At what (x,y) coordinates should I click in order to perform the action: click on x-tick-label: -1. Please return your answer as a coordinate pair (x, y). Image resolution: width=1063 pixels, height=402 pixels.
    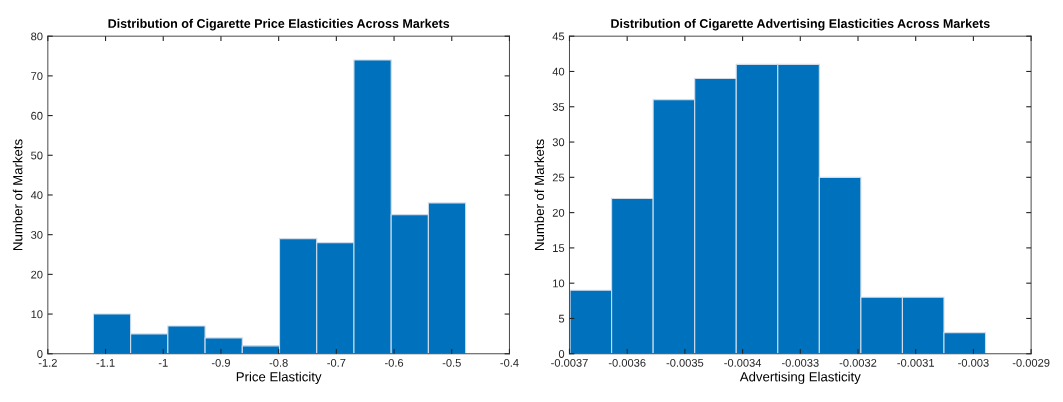
    Looking at the image, I should click on (163, 363).